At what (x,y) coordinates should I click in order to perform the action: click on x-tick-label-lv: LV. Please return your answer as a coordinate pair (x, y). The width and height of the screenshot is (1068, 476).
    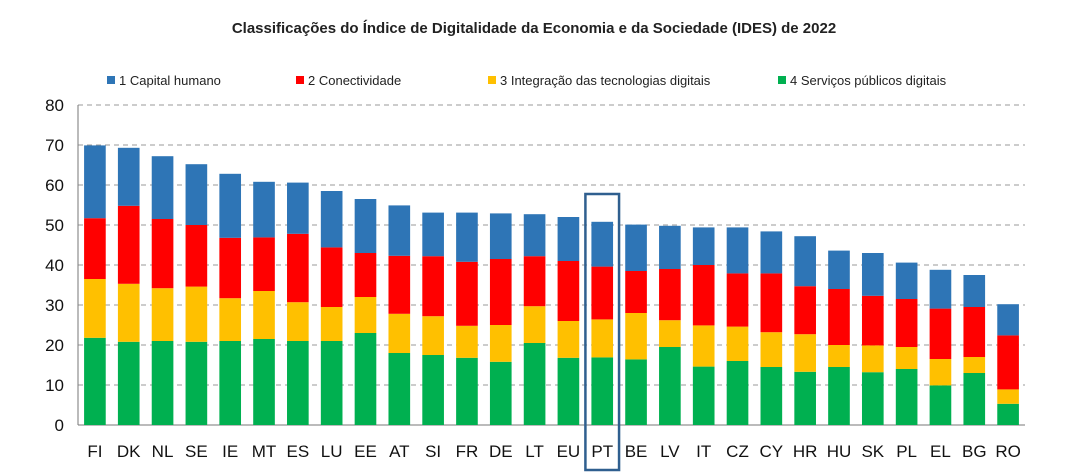
    Looking at the image, I should click on (670, 451).